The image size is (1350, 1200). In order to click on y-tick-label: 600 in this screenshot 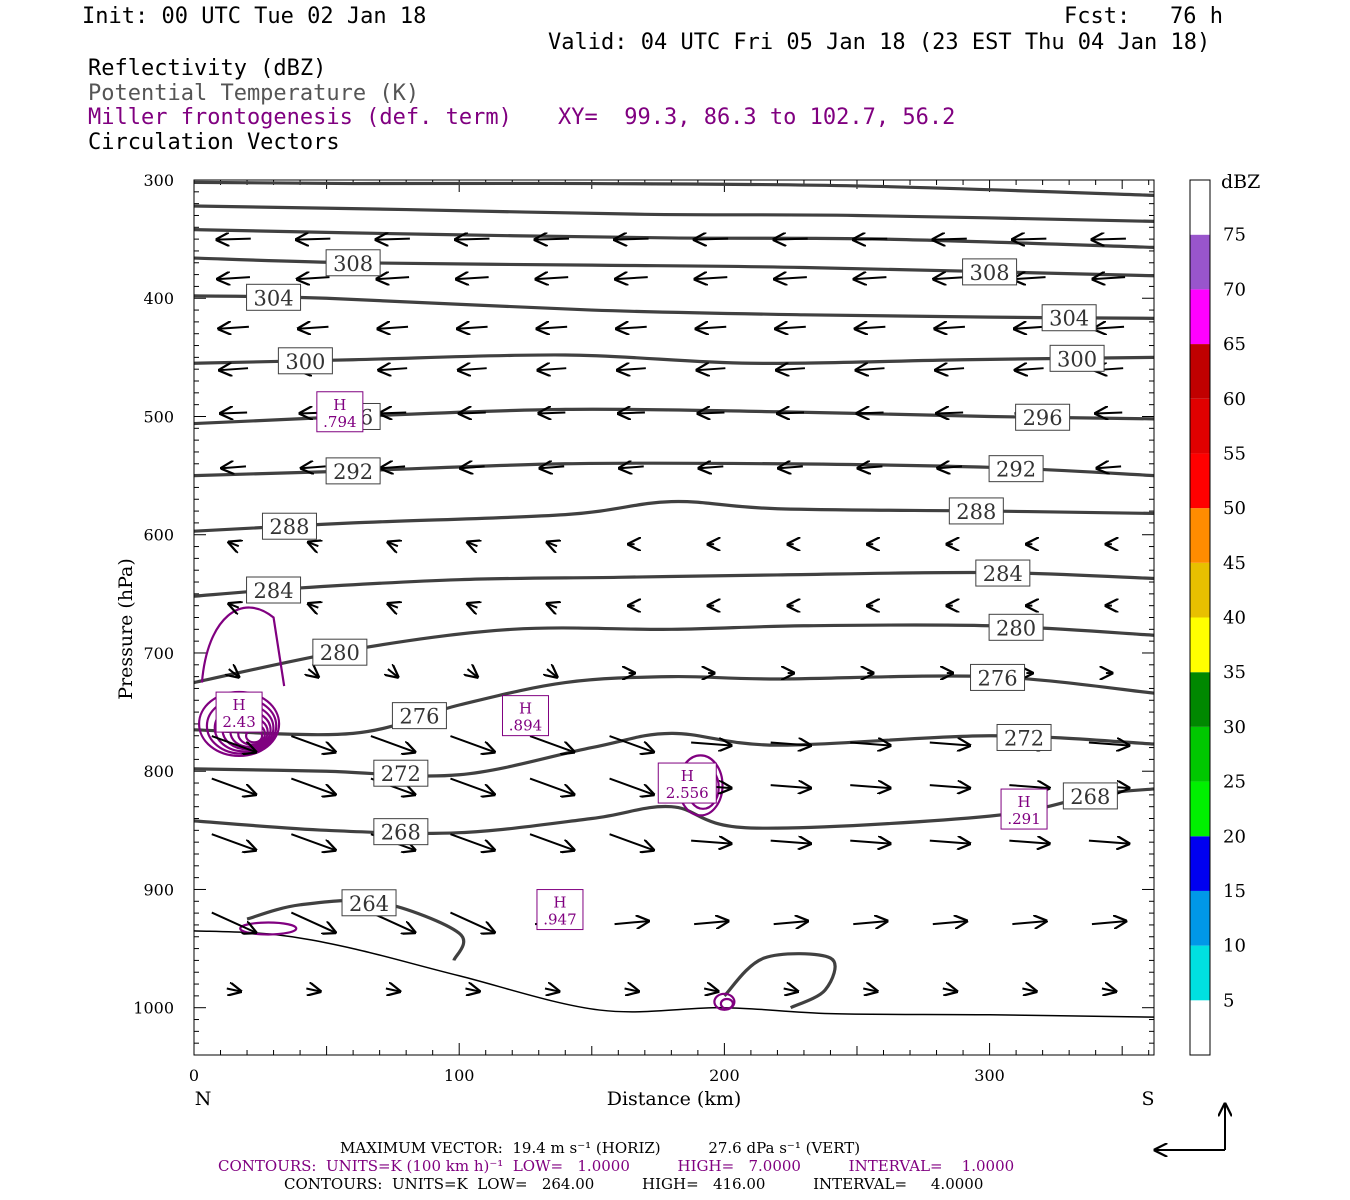, I will do `click(158, 535)`.